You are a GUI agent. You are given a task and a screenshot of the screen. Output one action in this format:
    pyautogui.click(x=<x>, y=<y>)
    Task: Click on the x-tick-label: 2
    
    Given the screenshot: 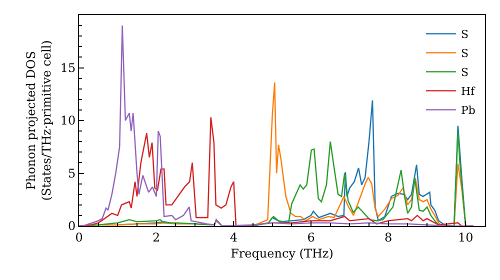 What is the action you would take?
    pyautogui.click(x=156, y=237)
    